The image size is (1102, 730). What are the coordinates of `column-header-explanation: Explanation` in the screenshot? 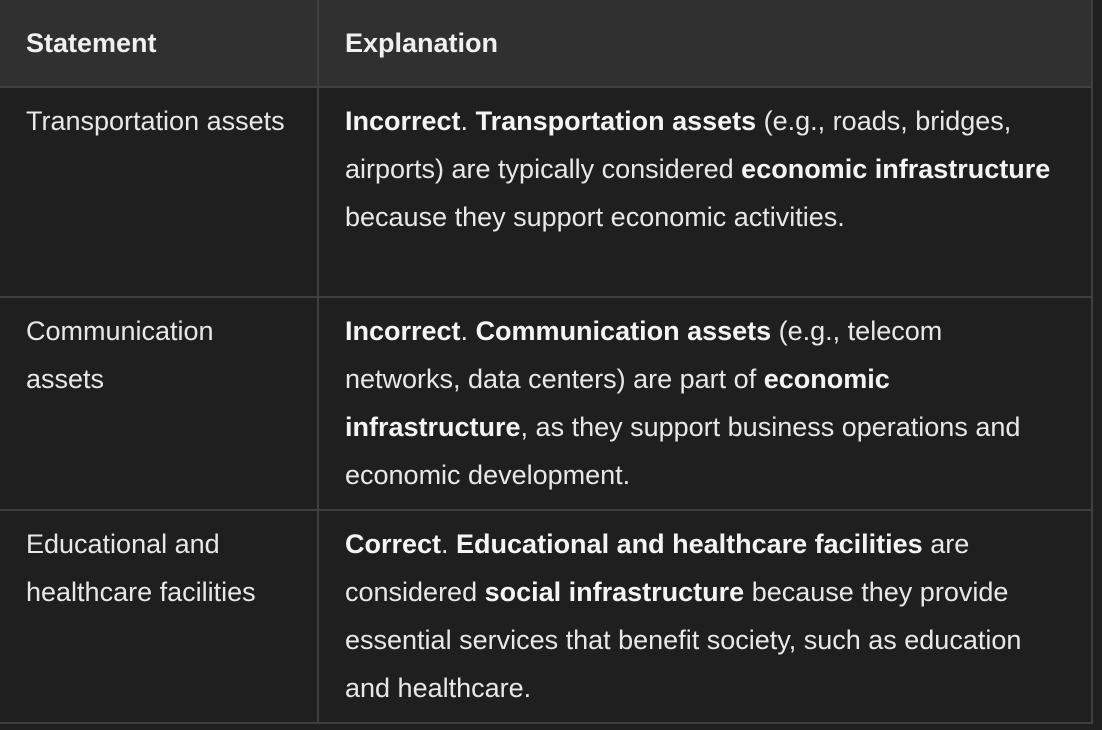 It's located at (705, 44).